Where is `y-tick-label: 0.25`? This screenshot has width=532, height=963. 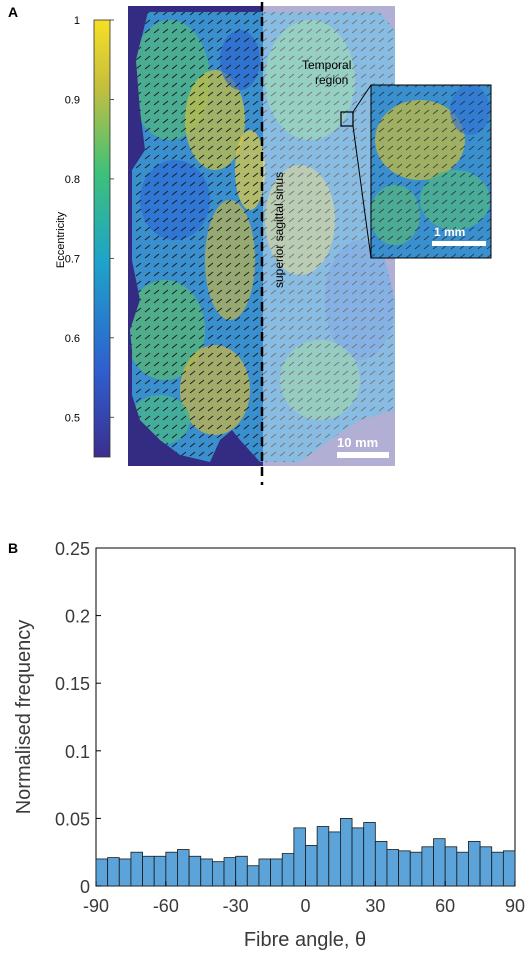
y-tick-label: 0.25 is located at coordinates (72, 549).